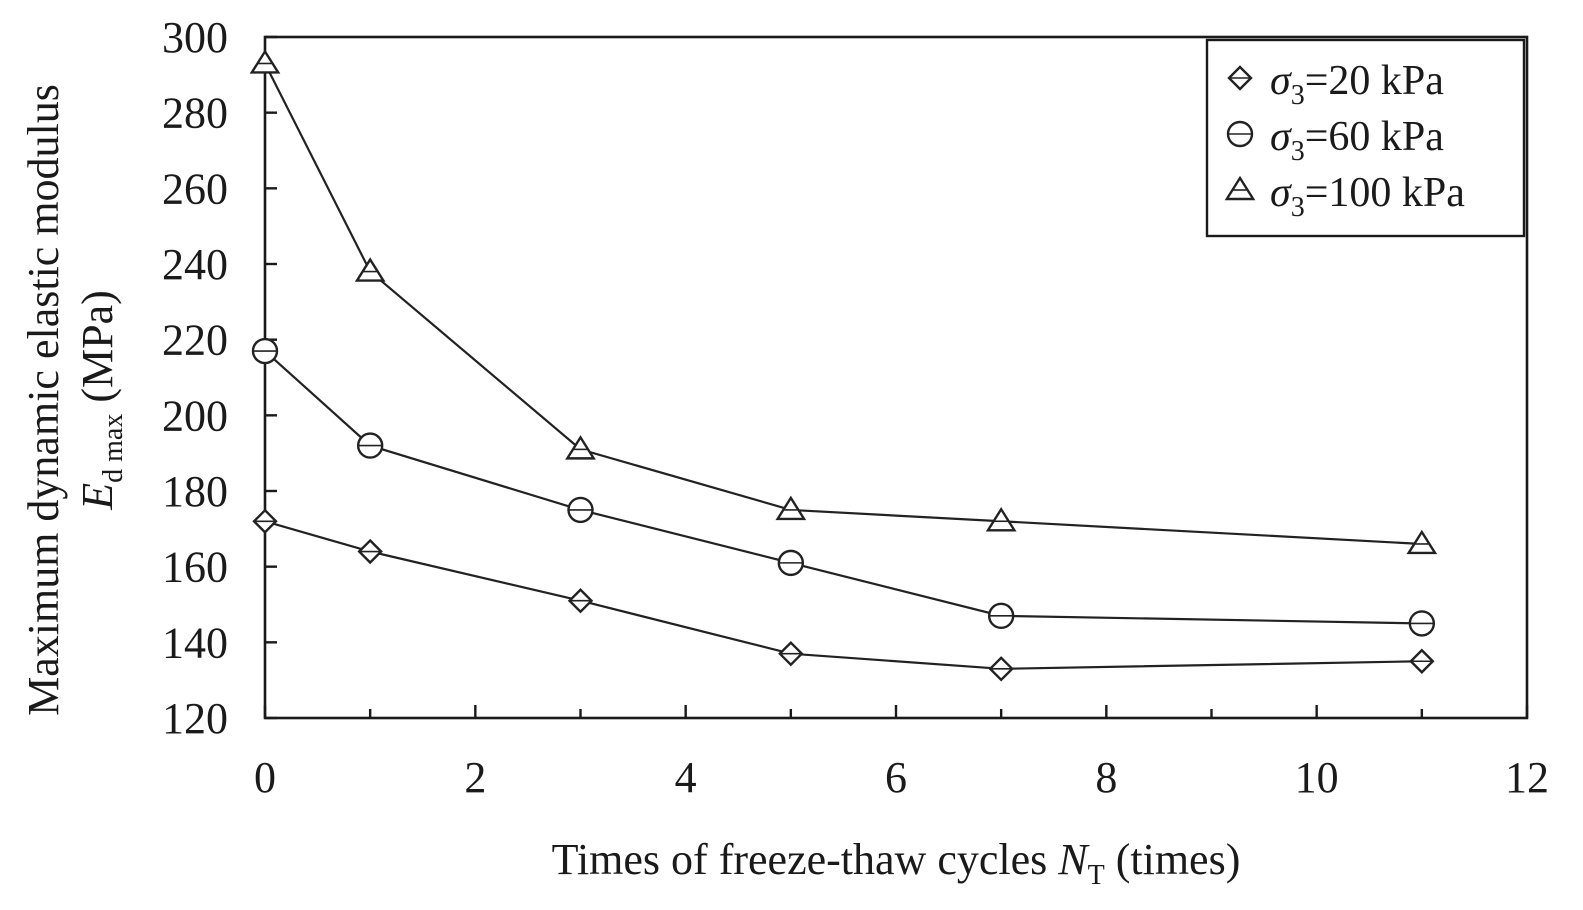 This screenshot has height=910, width=1583. Describe the element at coordinates (195, 642) in the screenshot. I see `y-tick-label: 140` at that location.